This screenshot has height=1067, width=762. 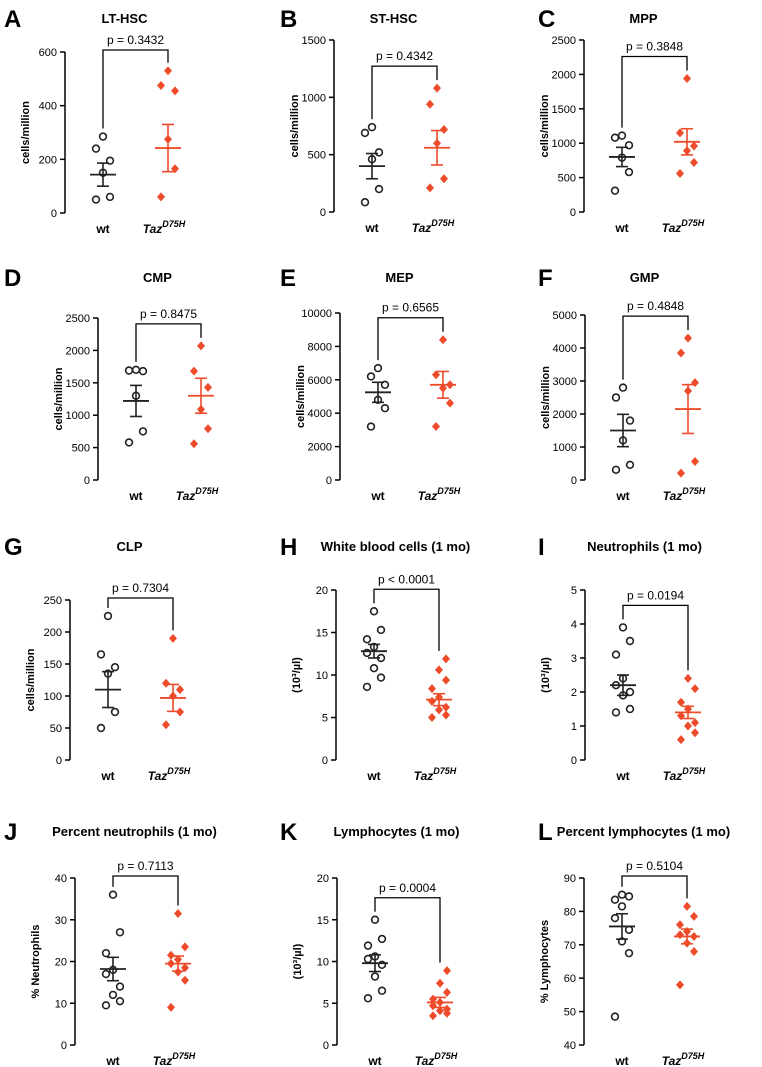 What do you see at coordinates (655, 595) in the screenshot?
I see `p-value-label: p = 0.0194` at bounding box center [655, 595].